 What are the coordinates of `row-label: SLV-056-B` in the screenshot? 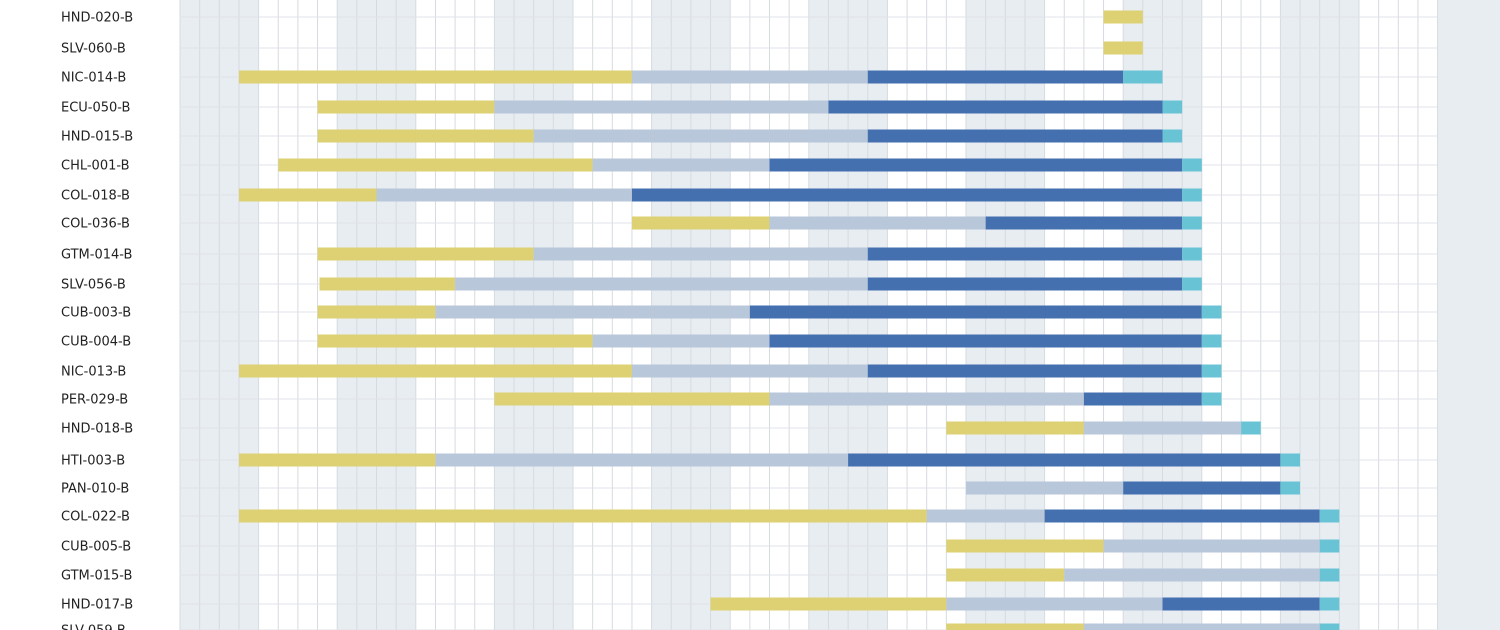 It's located at (93, 285).